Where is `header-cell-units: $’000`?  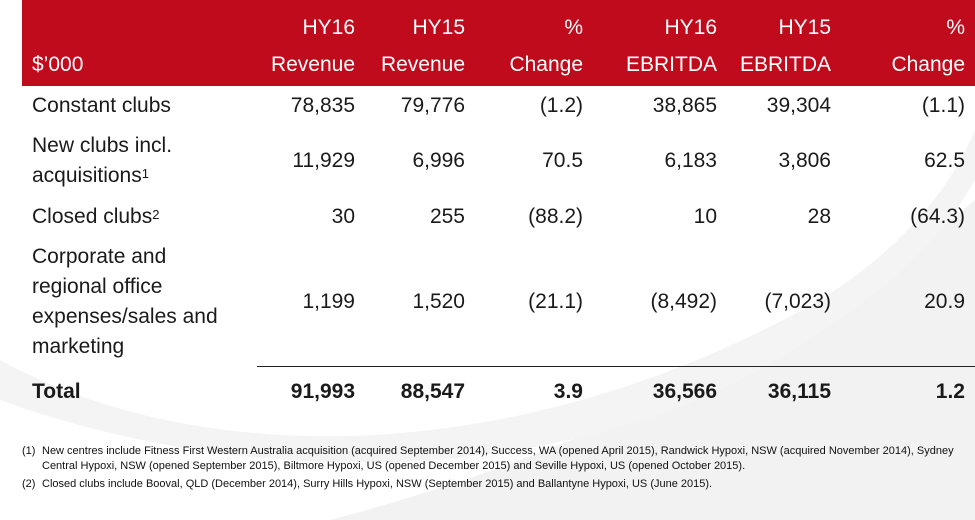
header-cell-units: $’000 is located at coordinates (139, 66).